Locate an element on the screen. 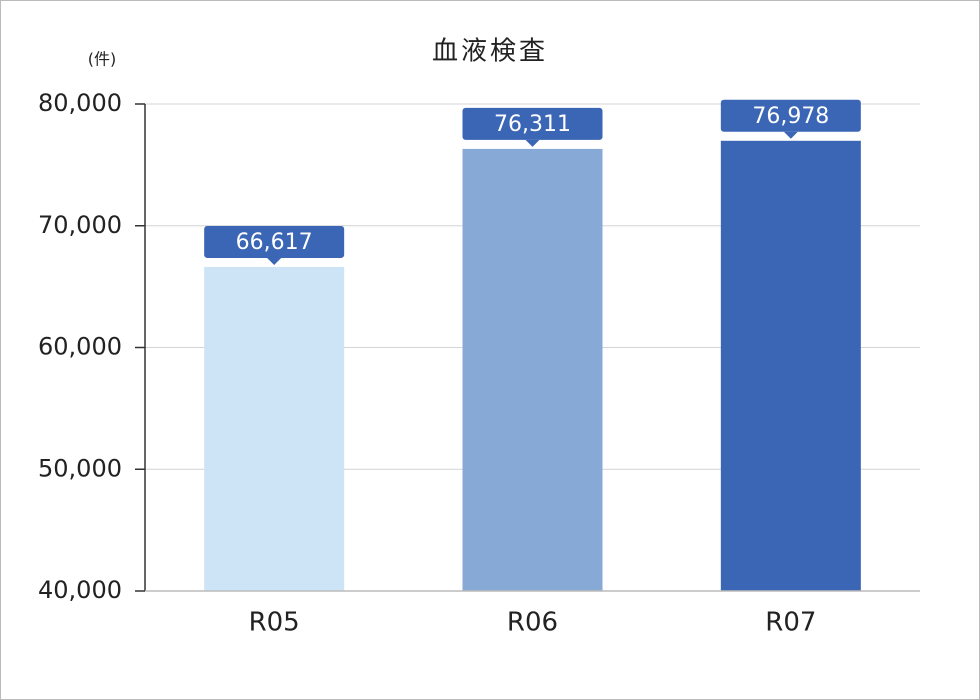 This screenshot has height=700, width=980. y-unit: (件) is located at coordinates (102, 59).